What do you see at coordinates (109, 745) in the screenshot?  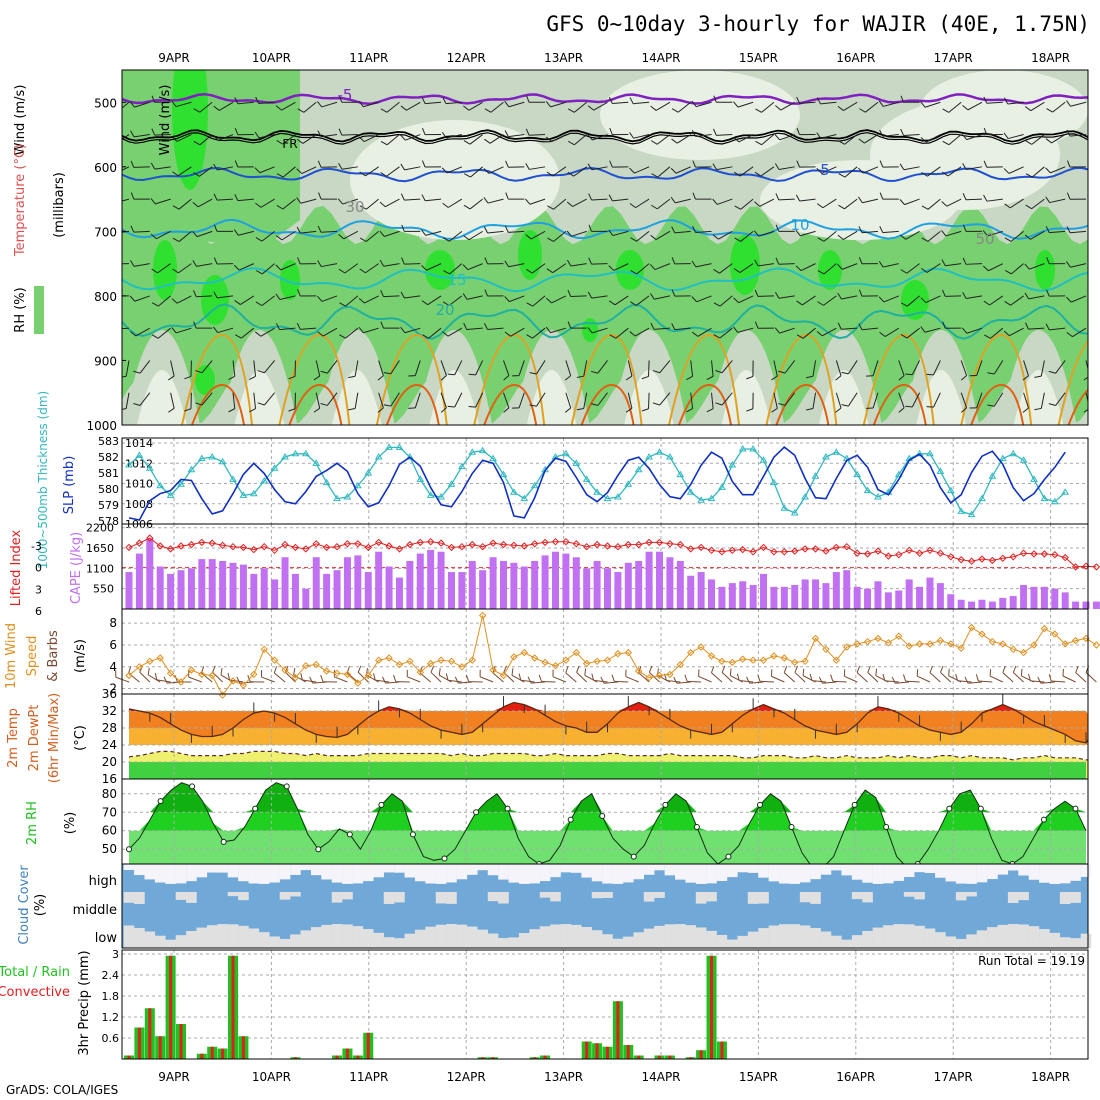 I see `temp-tick: 24` at bounding box center [109, 745].